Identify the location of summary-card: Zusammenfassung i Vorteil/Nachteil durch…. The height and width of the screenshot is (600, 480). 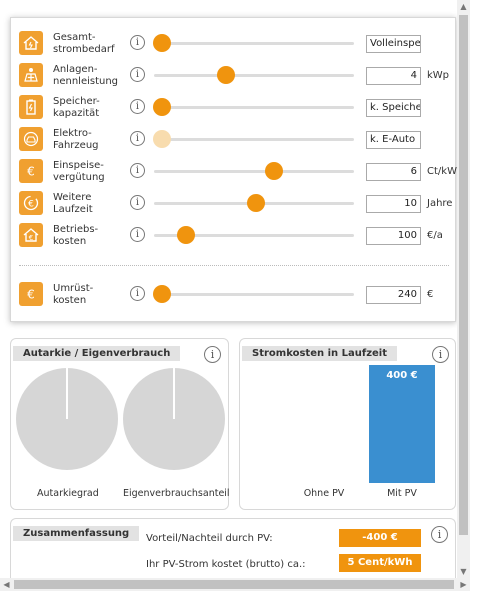
(233, 553).